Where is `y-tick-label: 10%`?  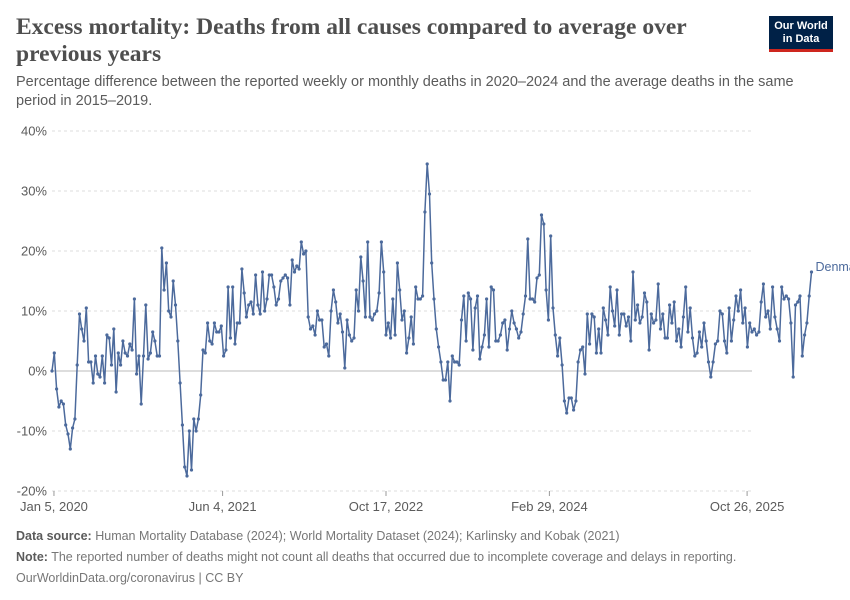 y-tick-label: 10% is located at coordinates (34, 311).